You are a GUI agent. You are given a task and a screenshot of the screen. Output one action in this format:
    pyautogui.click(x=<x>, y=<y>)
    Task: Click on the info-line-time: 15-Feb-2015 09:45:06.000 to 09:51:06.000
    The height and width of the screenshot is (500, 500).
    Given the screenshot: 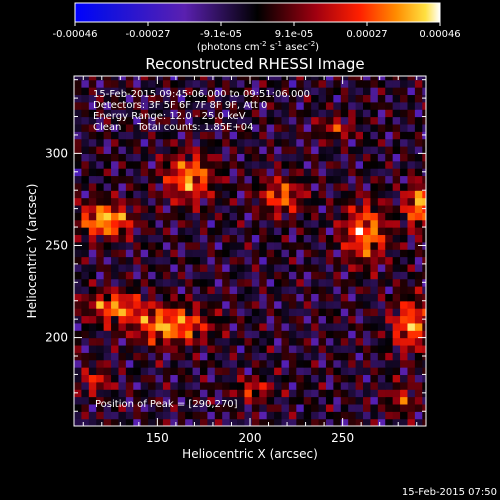 What is the action you would take?
    pyautogui.click(x=201, y=94)
    